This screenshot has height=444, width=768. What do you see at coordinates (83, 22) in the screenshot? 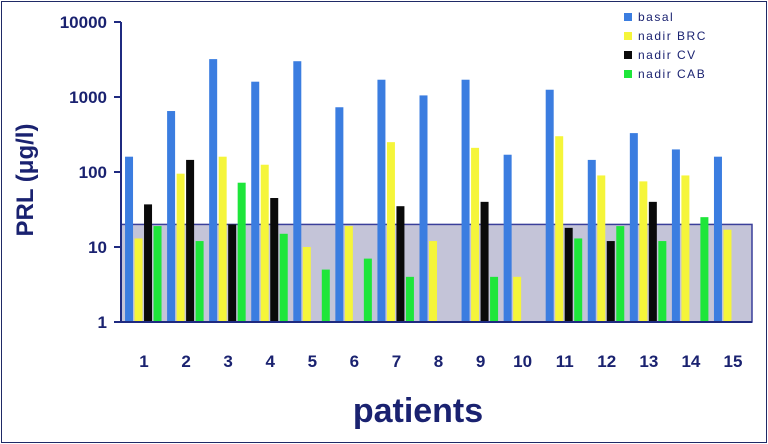
I see `y-tick-label: 10000` at bounding box center [83, 22].